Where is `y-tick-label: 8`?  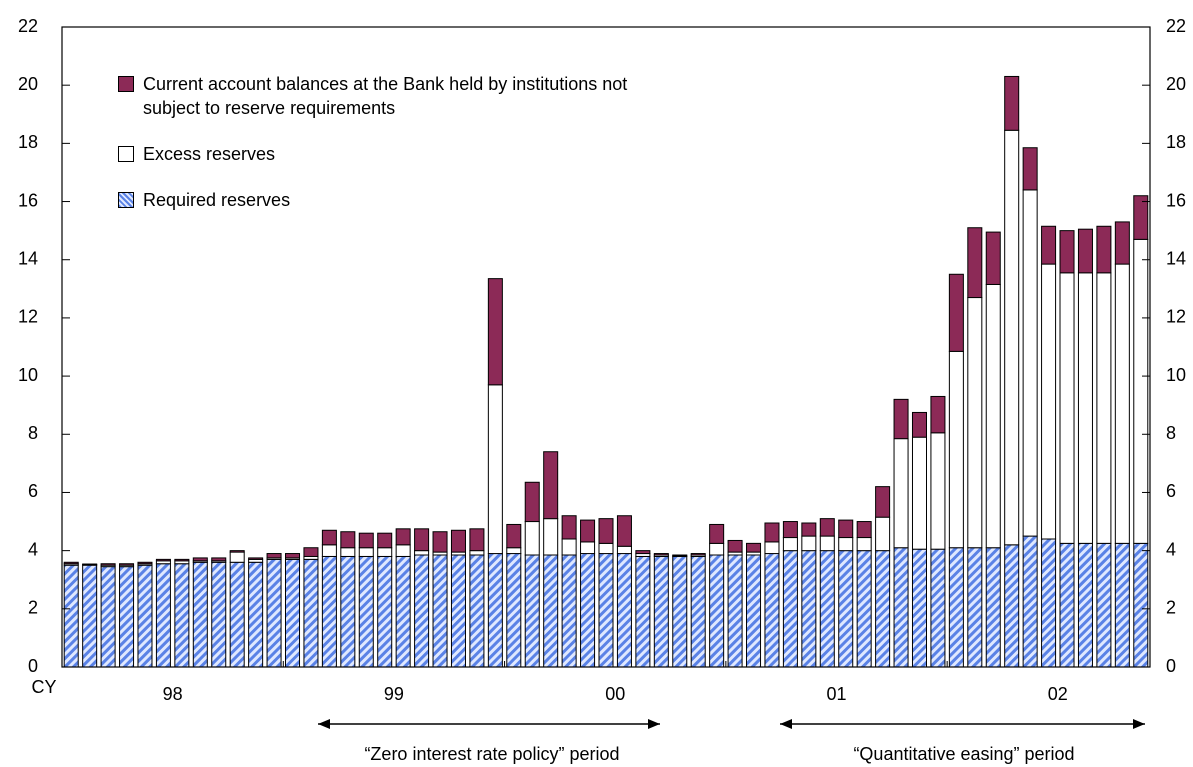
y-tick-label: 8 is located at coordinates (33, 433).